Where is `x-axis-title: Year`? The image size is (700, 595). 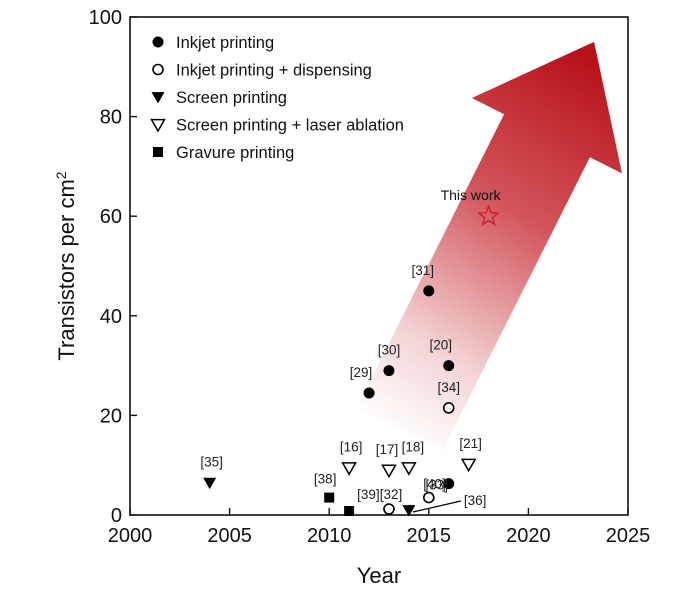 x-axis-title: Year is located at coordinates (379, 575).